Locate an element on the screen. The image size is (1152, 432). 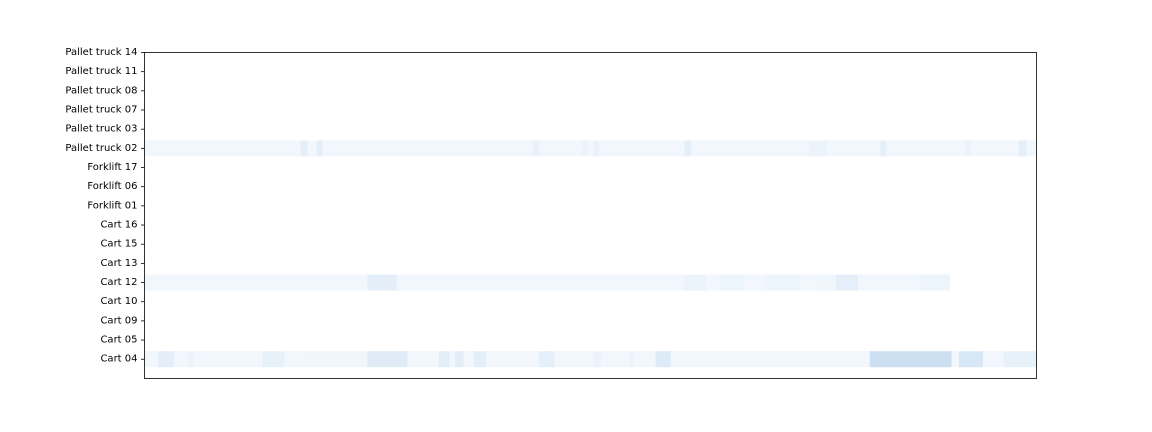
y-tick-label-pallet-truck-02: Pallet truck 02 is located at coordinates (101, 148).